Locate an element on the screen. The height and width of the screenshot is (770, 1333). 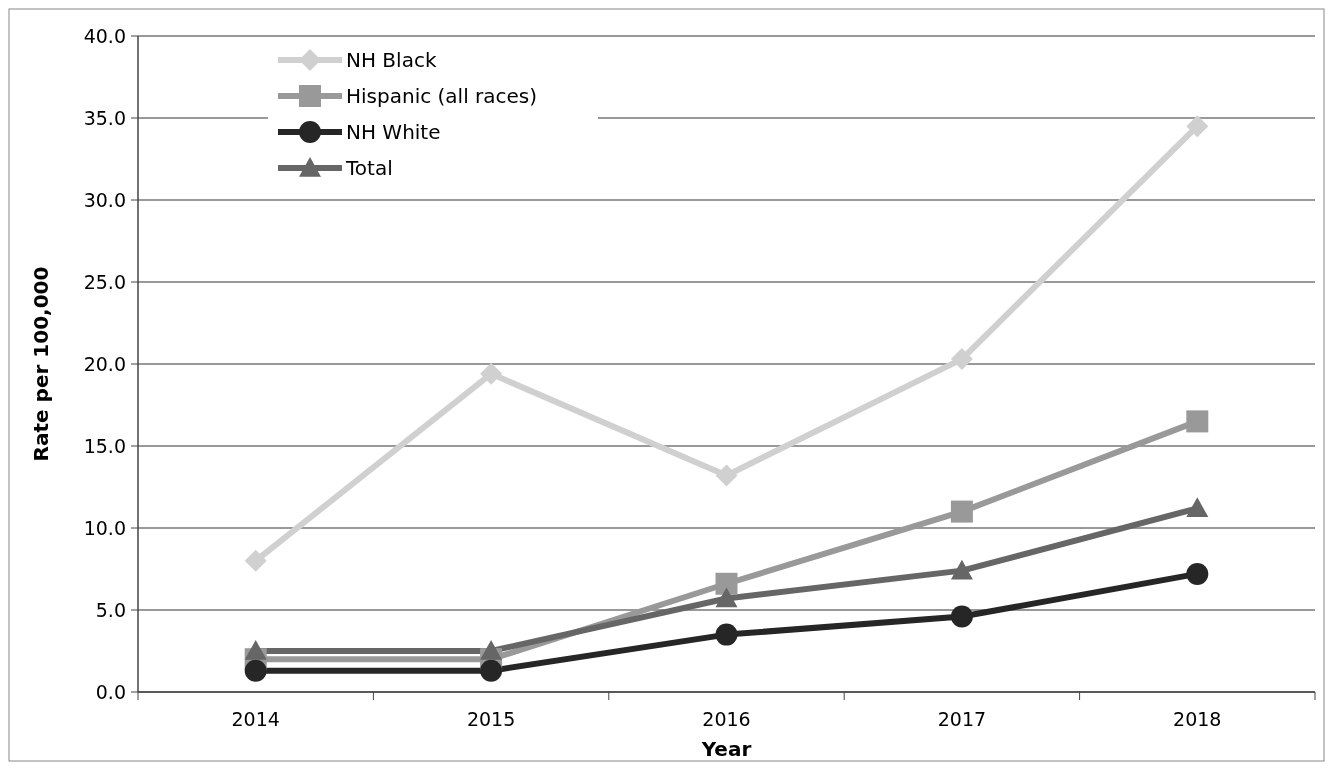
x-tick-label: 2015 is located at coordinates (491, 719).